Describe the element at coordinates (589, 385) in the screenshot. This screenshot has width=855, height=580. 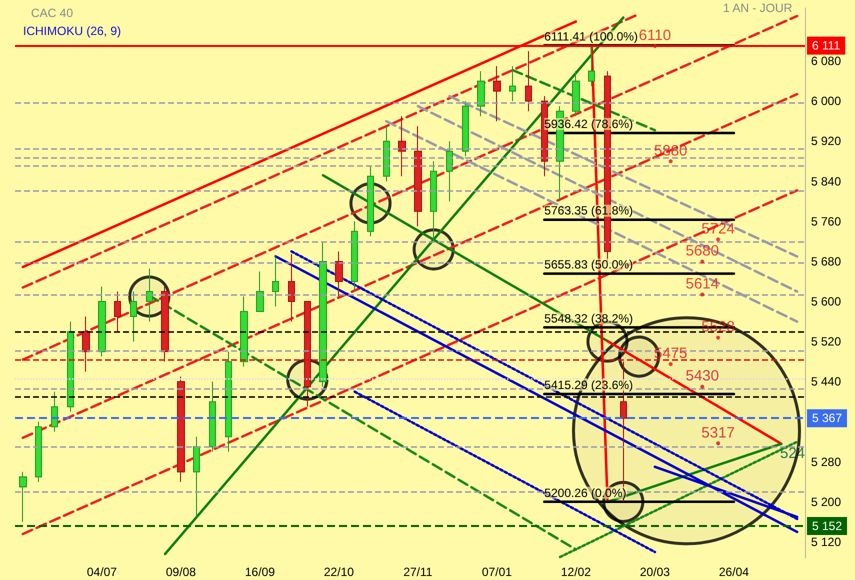
I see `annotation: 5415.29 (23.6%)` at that location.